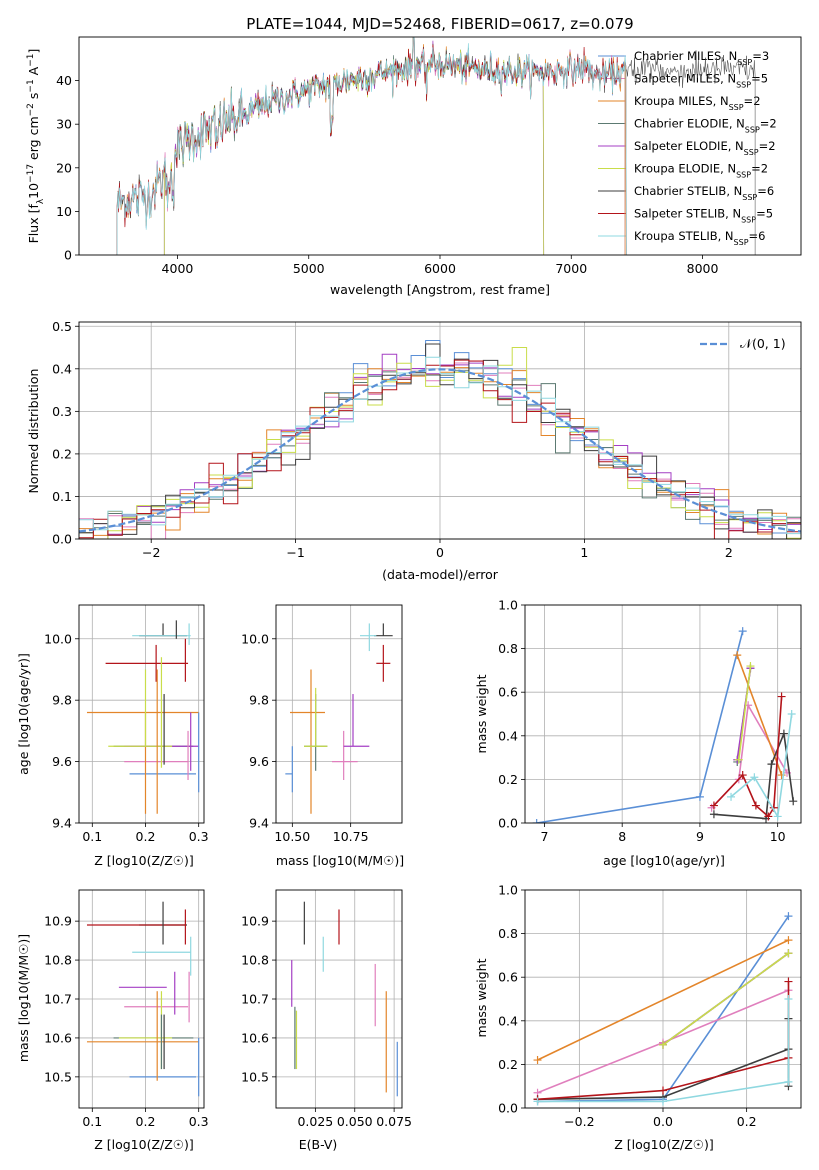 The height and width of the screenshot is (1170, 819). I want to click on age-vs-Z-plot, so click(143, 717).